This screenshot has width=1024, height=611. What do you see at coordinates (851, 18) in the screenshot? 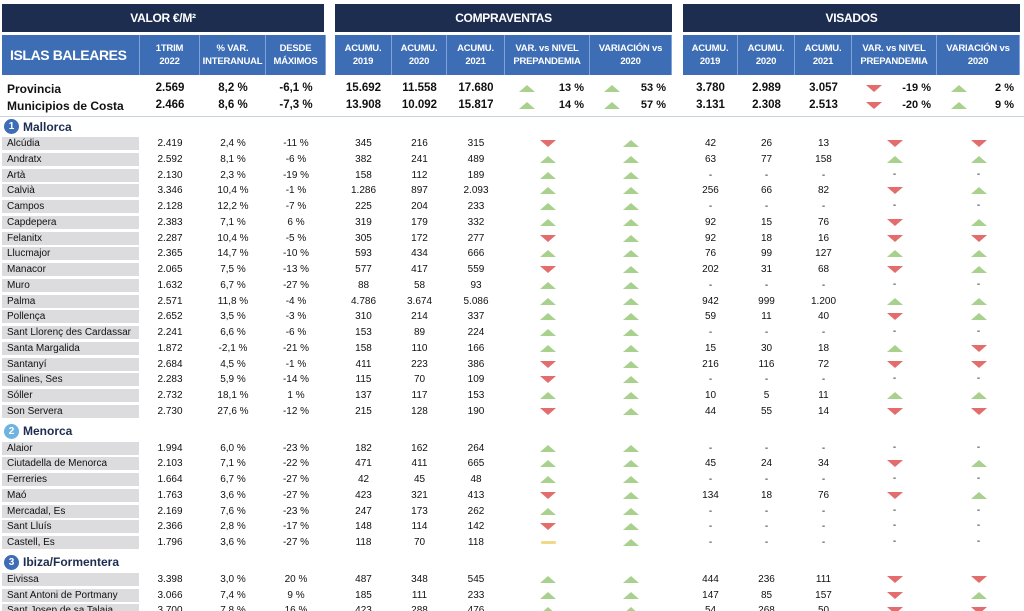
I see `visados-header: VISADOS` at bounding box center [851, 18].